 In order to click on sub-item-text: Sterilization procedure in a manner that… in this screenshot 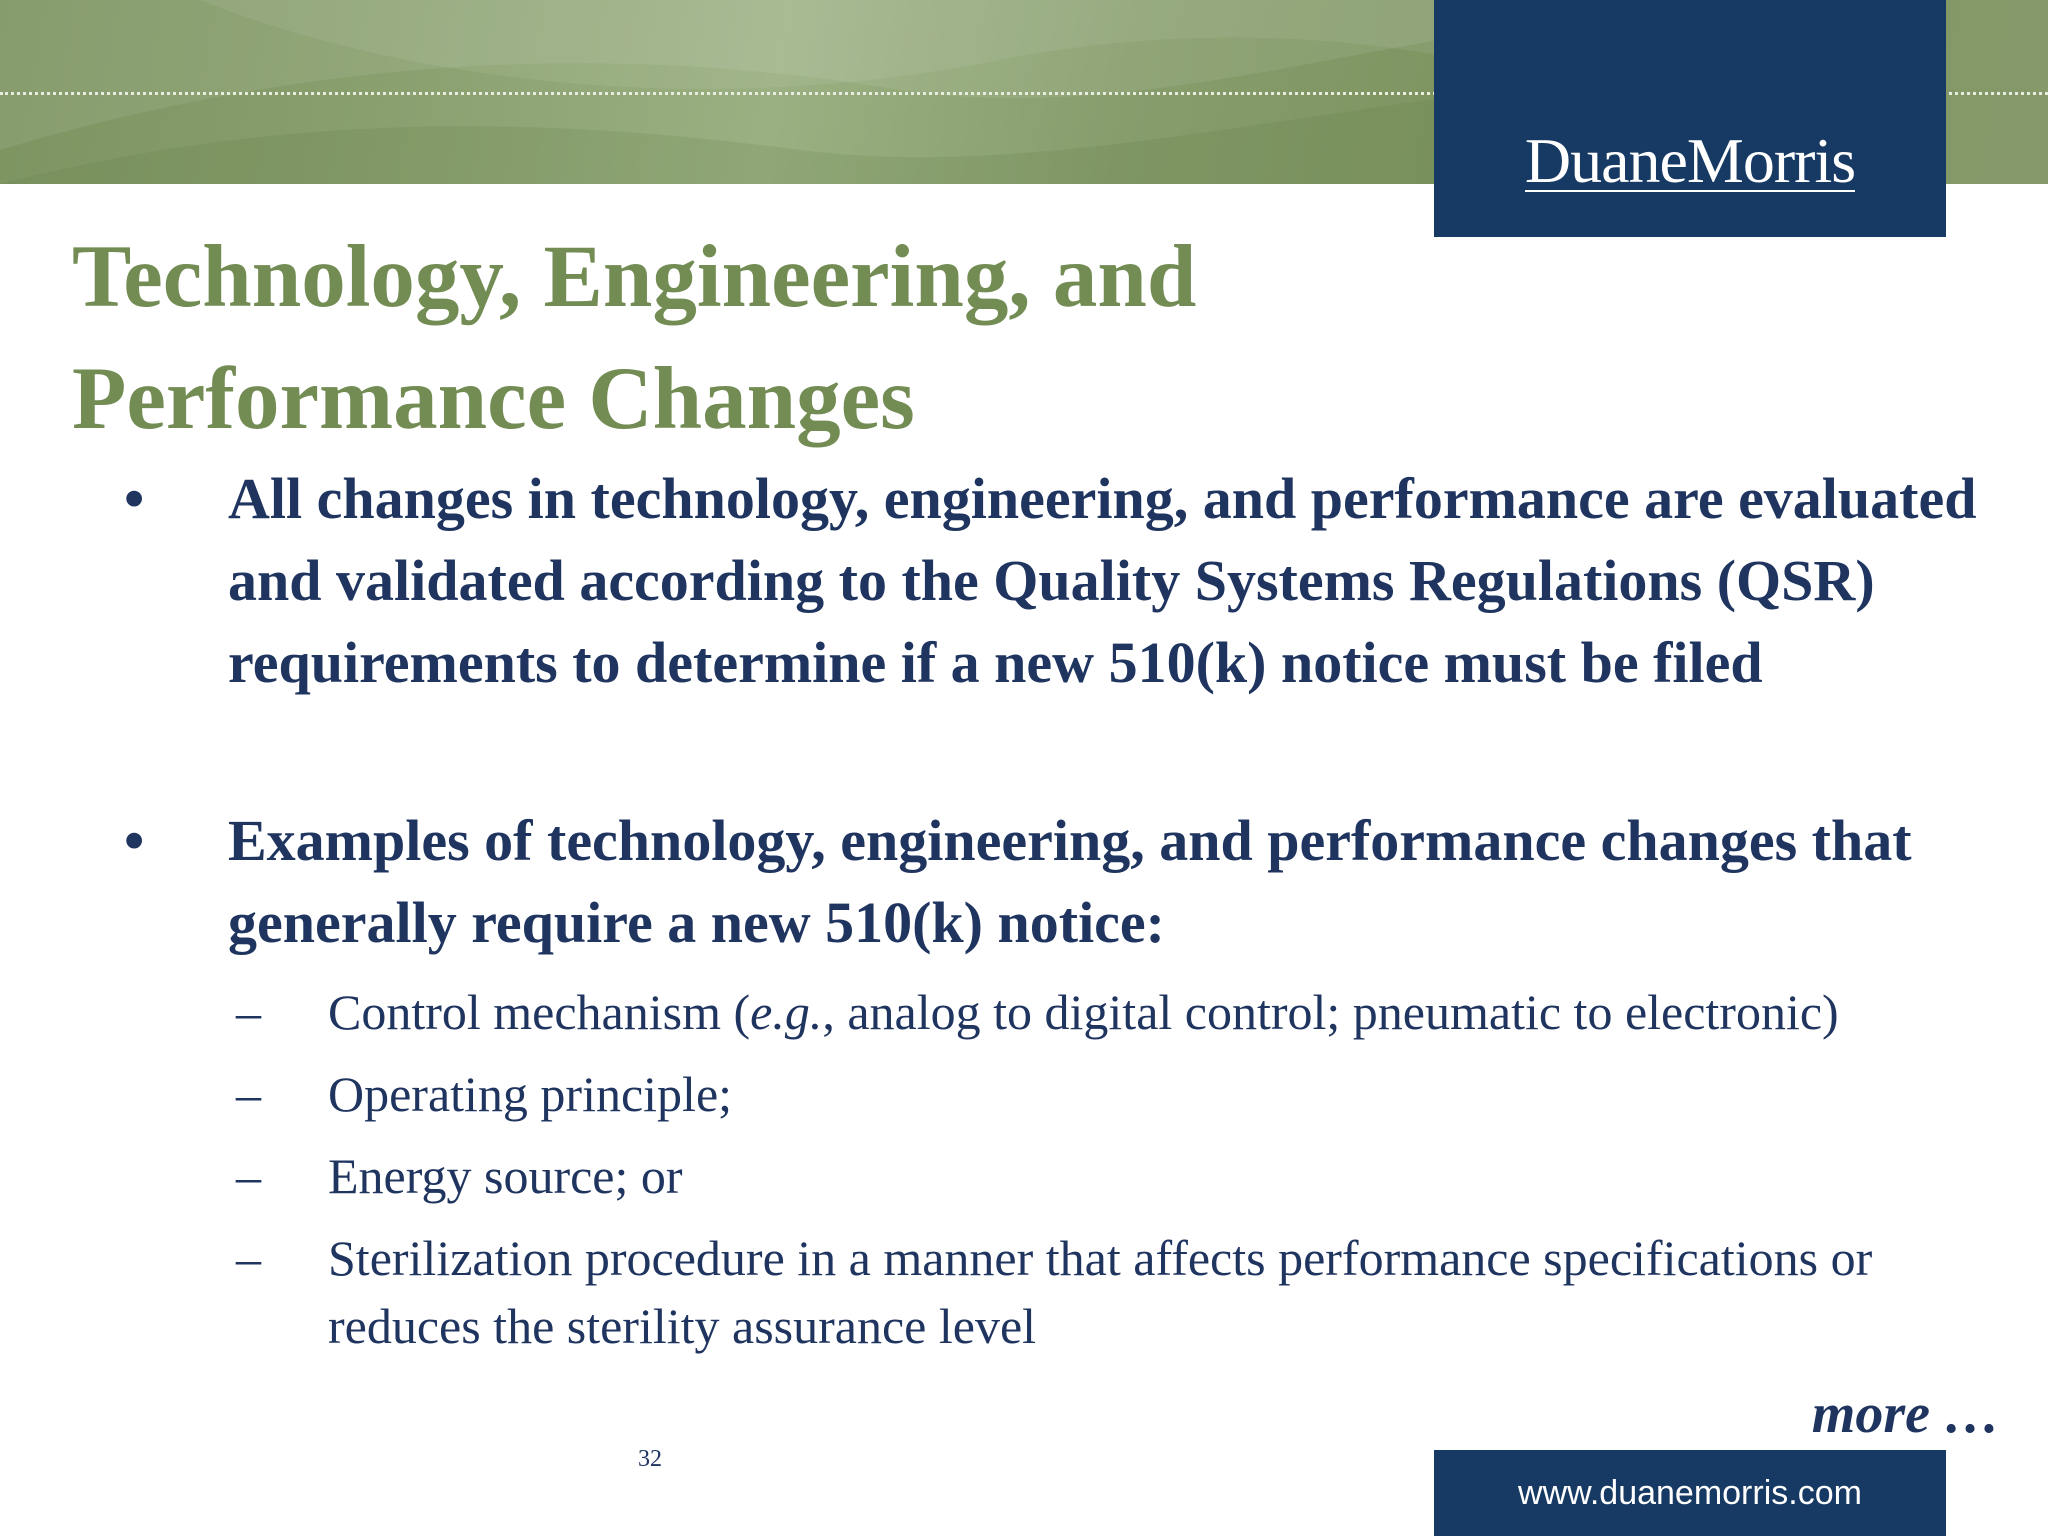, I will do `click(1100, 1292)`.